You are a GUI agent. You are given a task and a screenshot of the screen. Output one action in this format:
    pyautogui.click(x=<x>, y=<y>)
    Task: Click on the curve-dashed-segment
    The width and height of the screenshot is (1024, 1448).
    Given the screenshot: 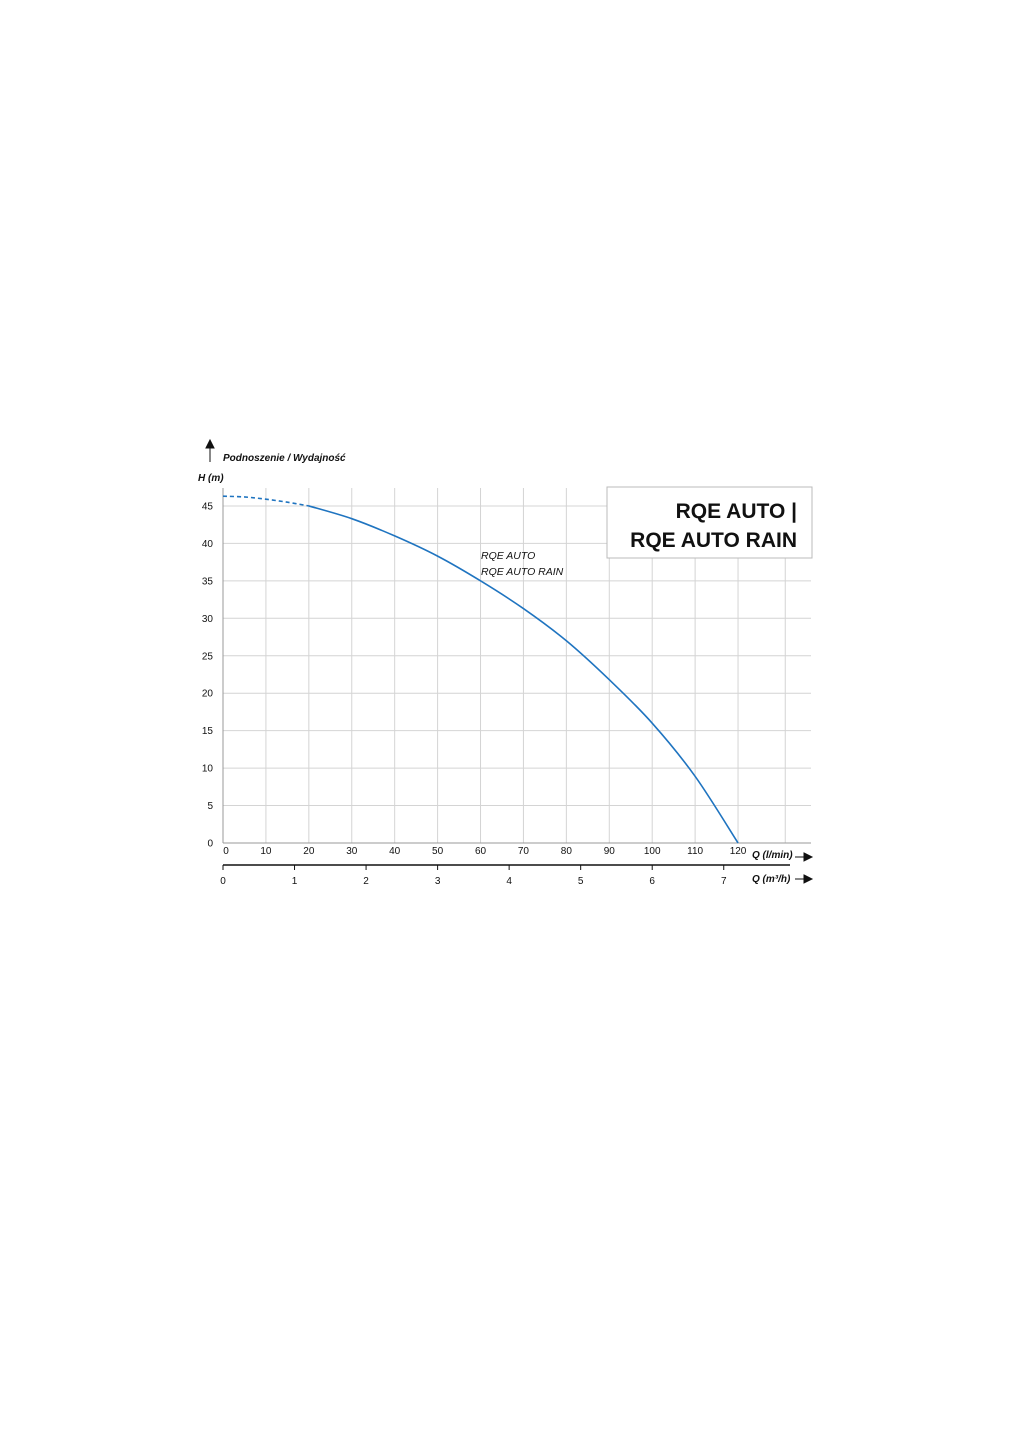 What is the action you would take?
    pyautogui.click(x=265, y=501)
    